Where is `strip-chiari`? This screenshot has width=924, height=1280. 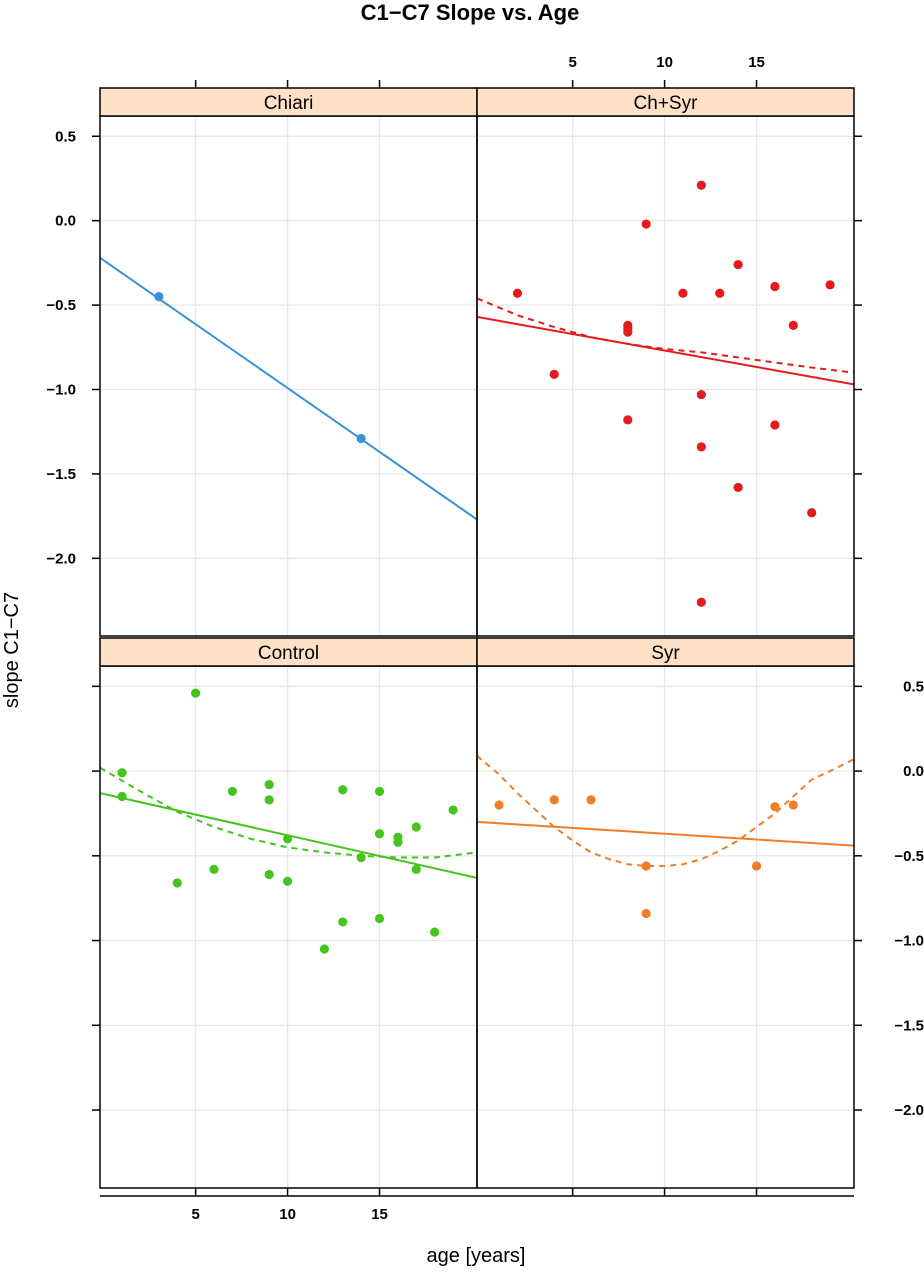 strip-chiari is located at coordinates (288, 102).